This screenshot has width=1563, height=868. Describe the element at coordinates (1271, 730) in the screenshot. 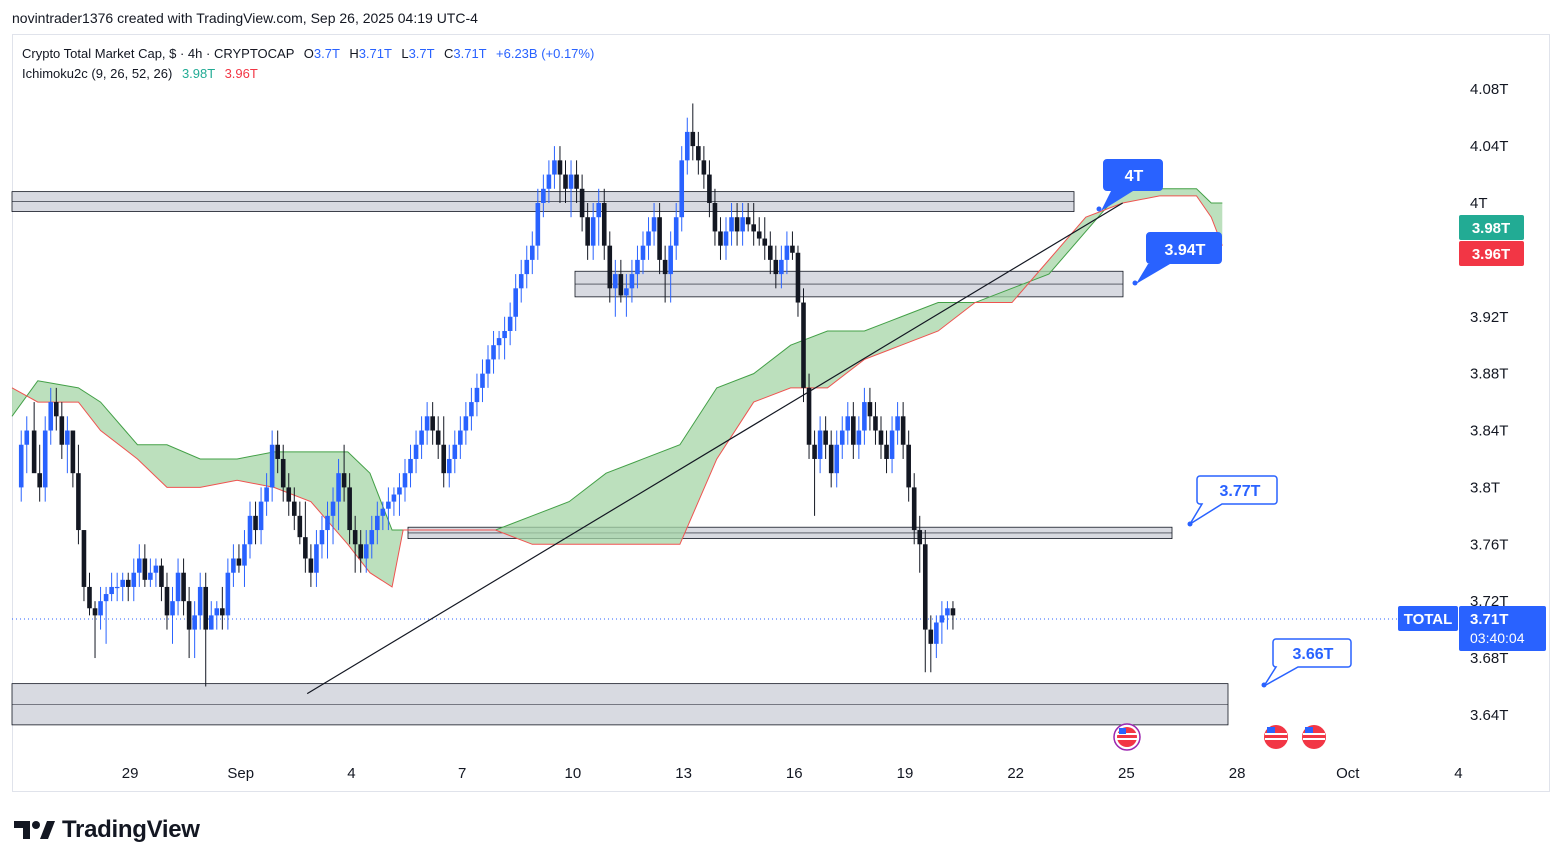

I see `flag-canton` at that location.